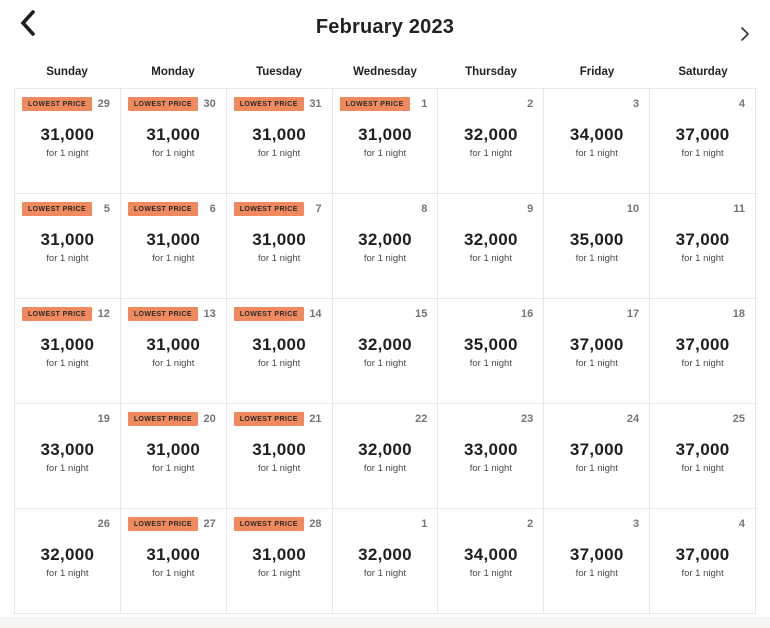 The width and height of the screenshot is (770, 628). I want to click on calendar-day-cell: LOWEST PRICE 29 31,000 for 1 night, so click(68, 141).